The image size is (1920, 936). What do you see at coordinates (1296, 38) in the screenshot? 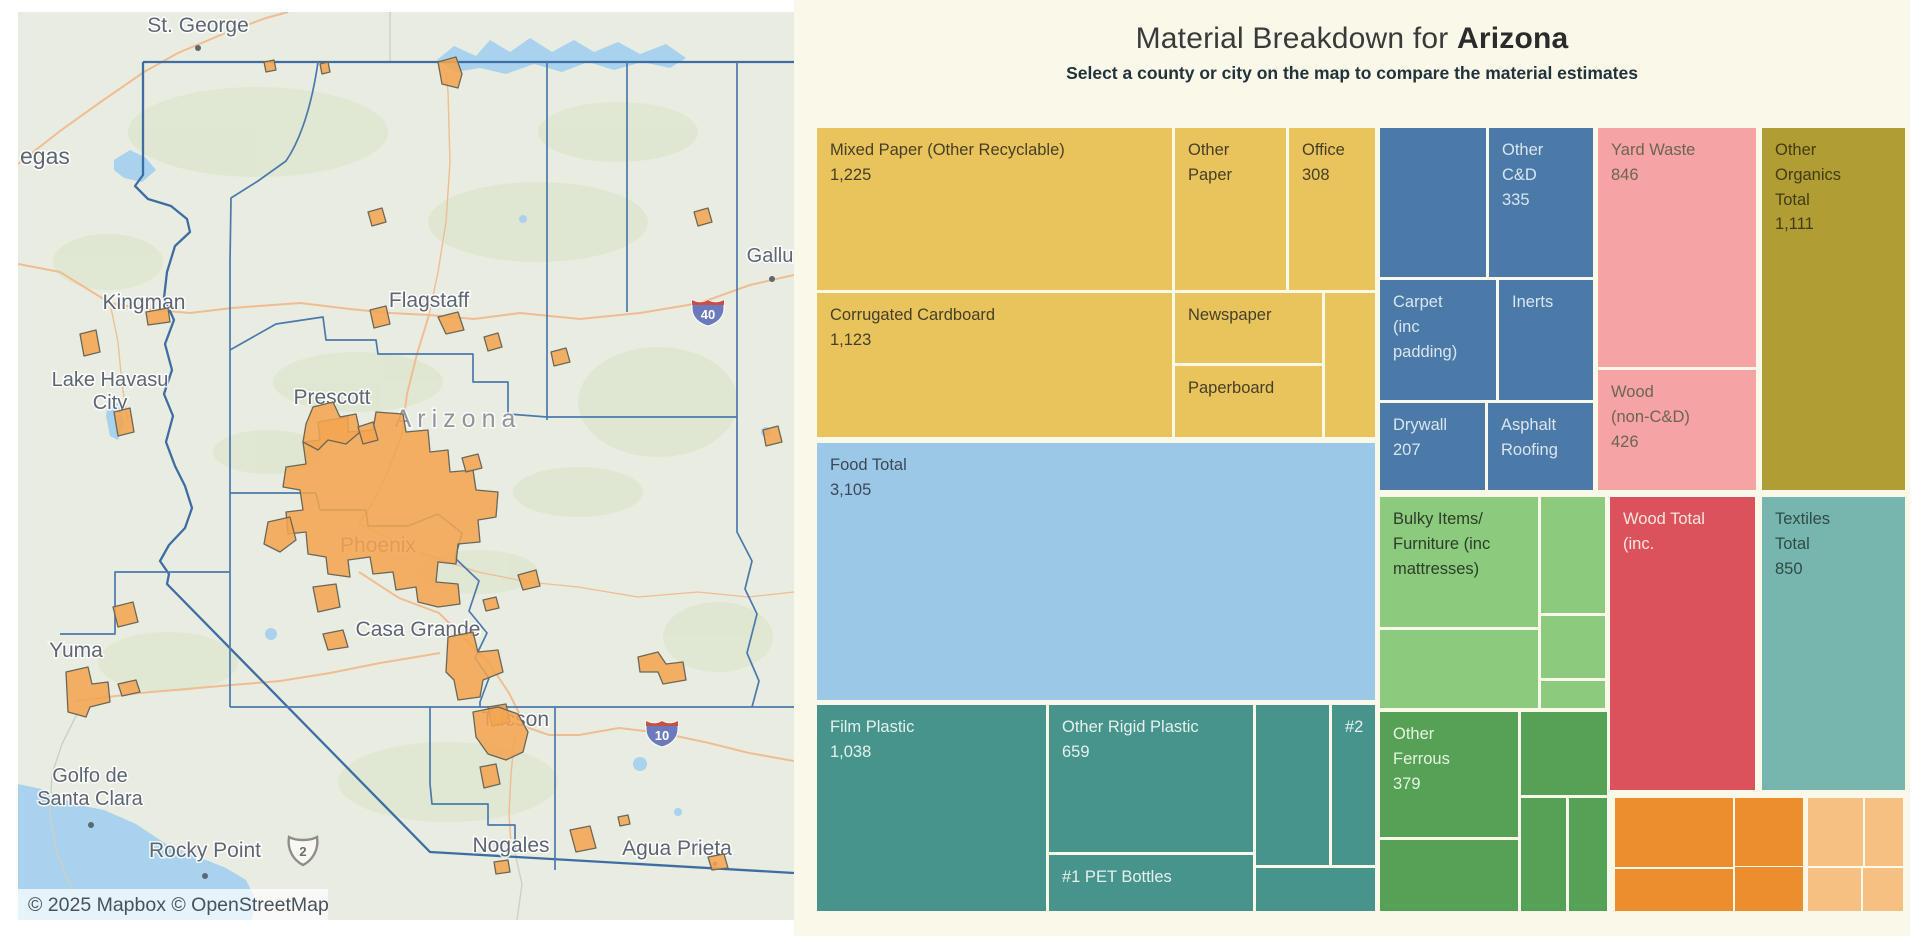
I see `title-prefix: Material Breakdown for` at bounding box center [1296, 38].